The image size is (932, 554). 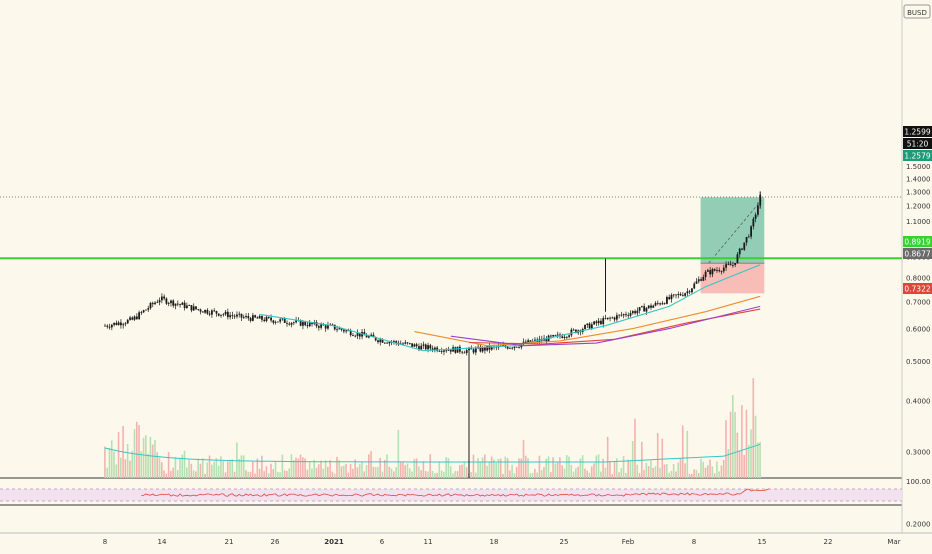 What do you see at coordinates (918, 207) in the screenshot?
I see `price-tick-label: 1.2000` at bounding box center [918, 207].